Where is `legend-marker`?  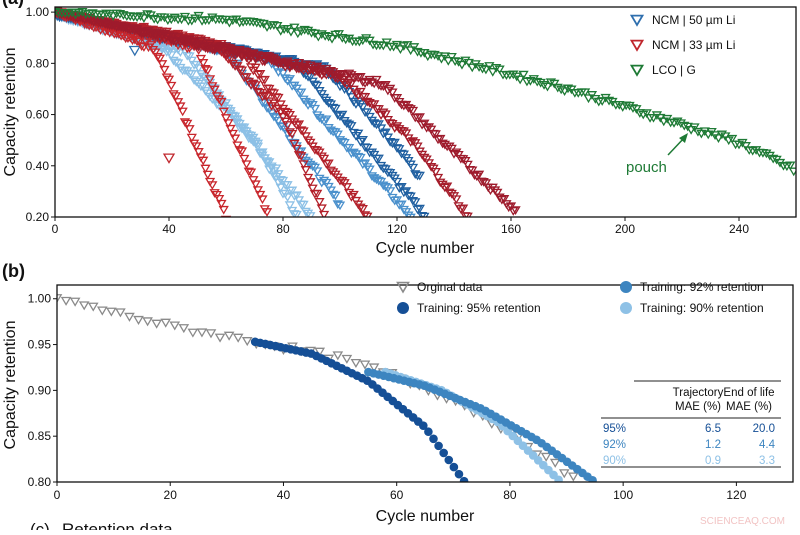 legend-marker is located at coordinates (637, 20).